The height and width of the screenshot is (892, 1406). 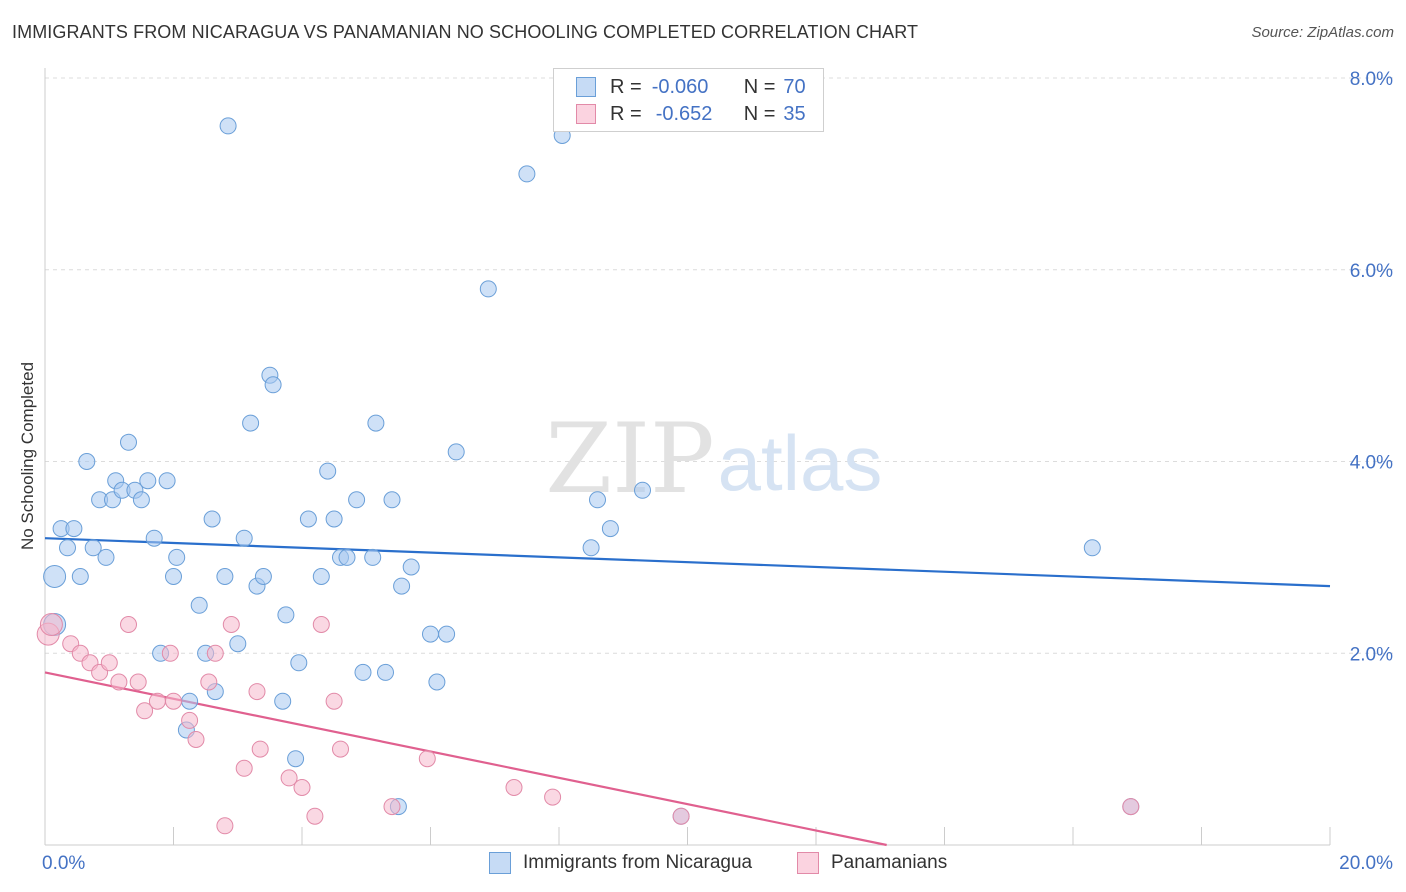 What do you see at coordinates (27, 456) in the screenshot?
I see `y-axis-label: No Schooling Completed` at bounding box center [27, 456].